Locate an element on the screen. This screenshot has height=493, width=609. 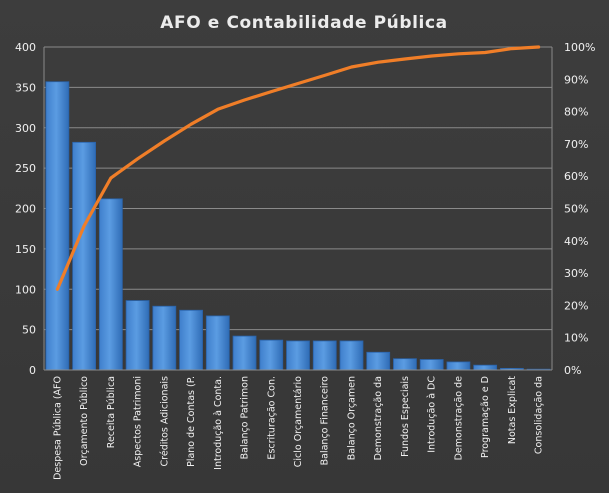
y-tick-label: 0 is located at coordinates (32, 370).